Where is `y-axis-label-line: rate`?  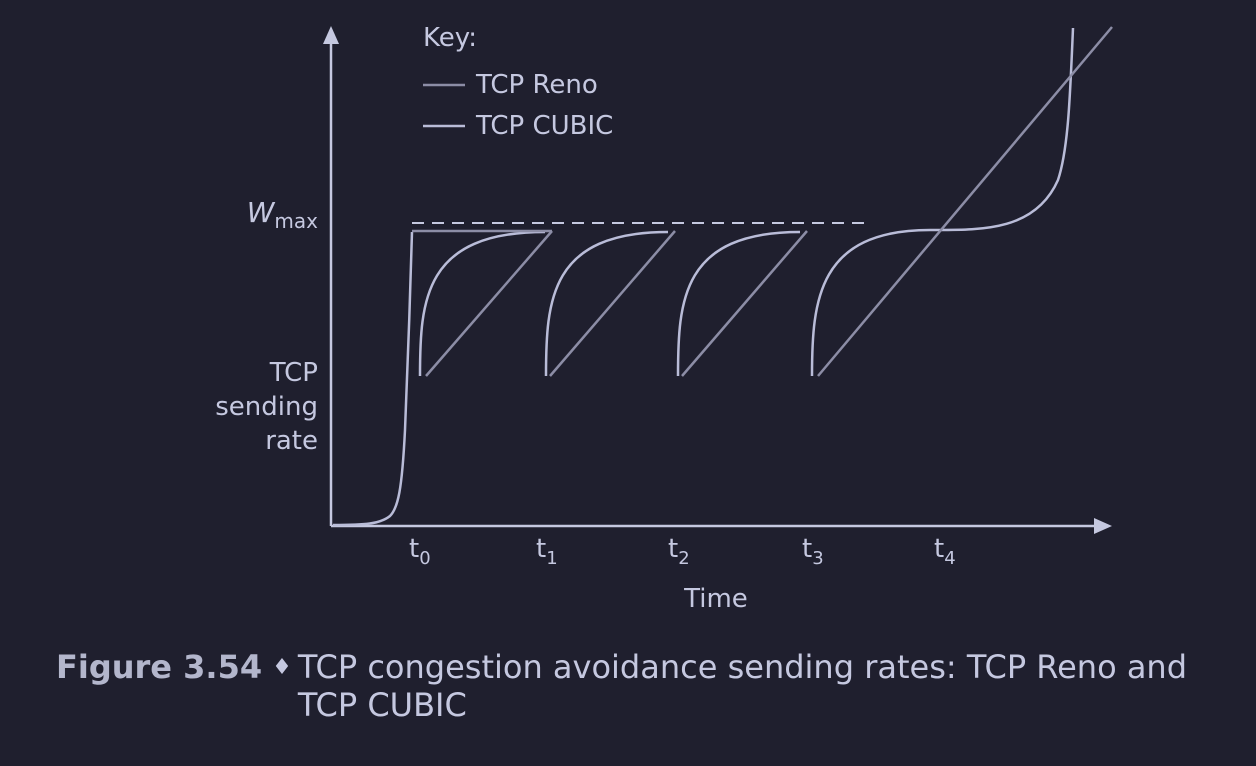
y-axis-label-line: rate is located at coordinates (291, 441).